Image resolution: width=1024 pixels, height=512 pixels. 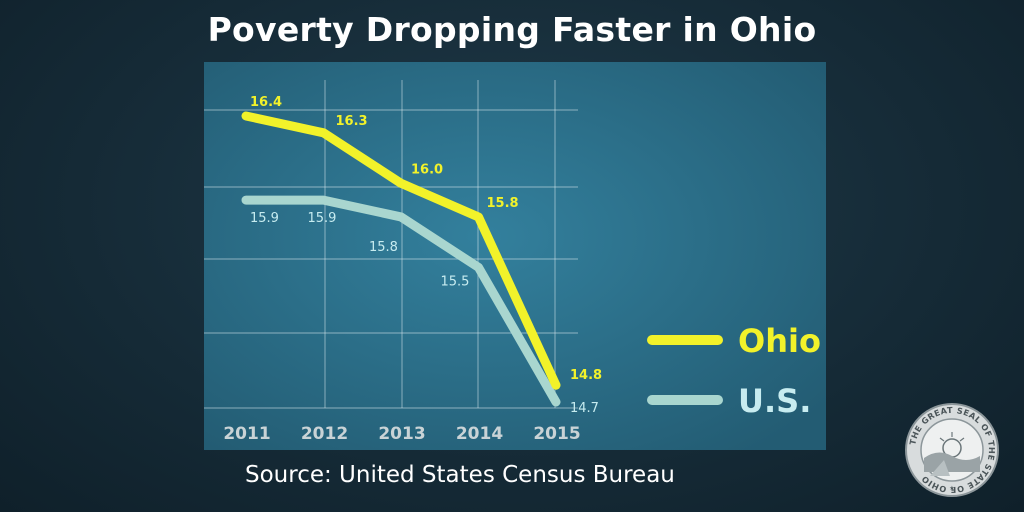 I want to click on x-tick-label: 2015, so click(x=556, y=434).